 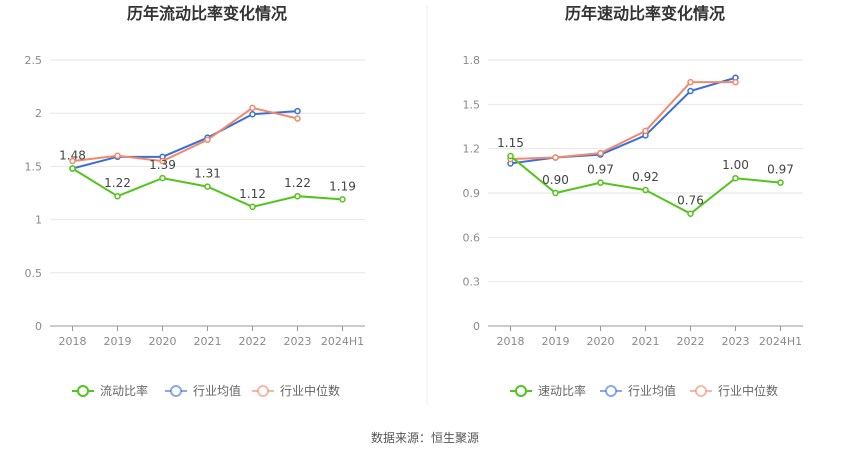 I want to click on data-label: 1.15, so click(x=510, y=143).